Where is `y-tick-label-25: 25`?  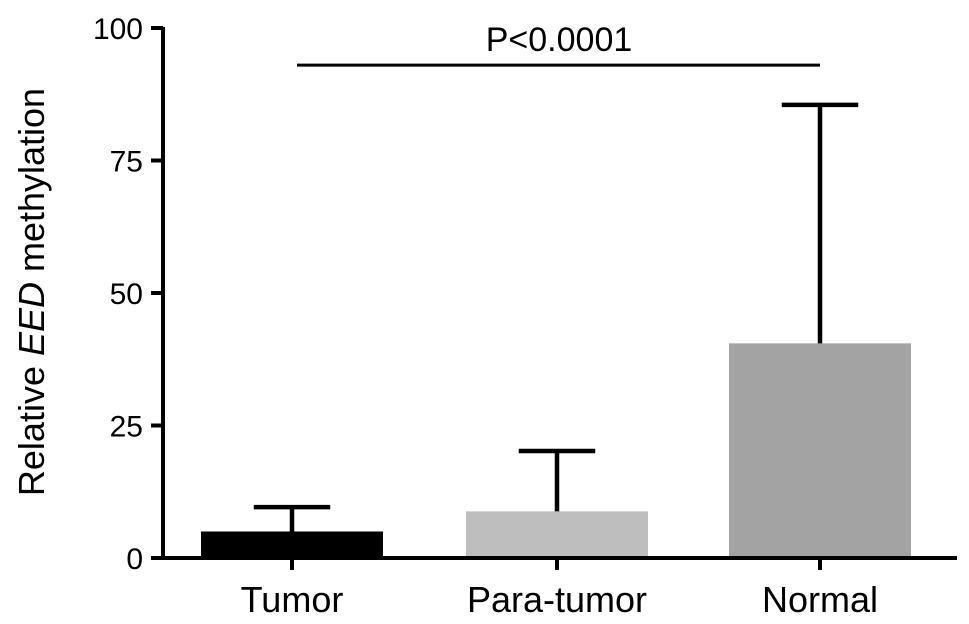
y-tick-label-25: 25 is located at coordinates (126, 427).